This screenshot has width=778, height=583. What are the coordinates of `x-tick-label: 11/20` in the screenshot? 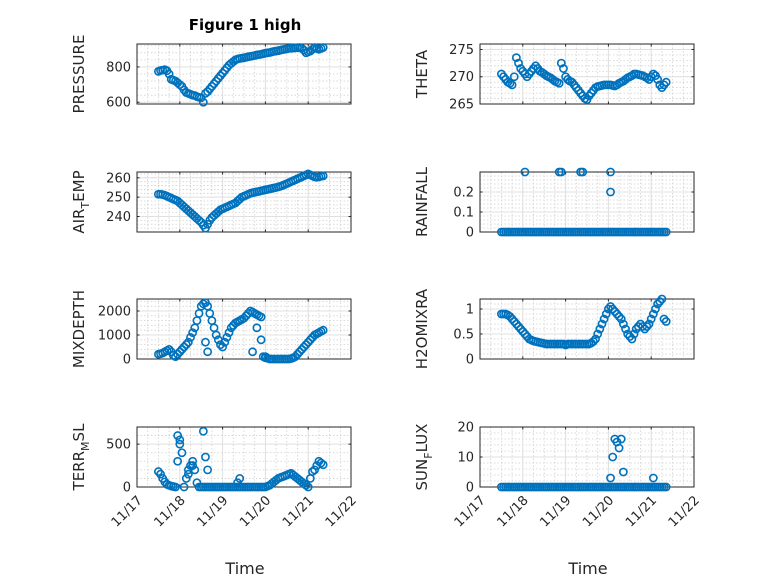 It's located at (598, 511).